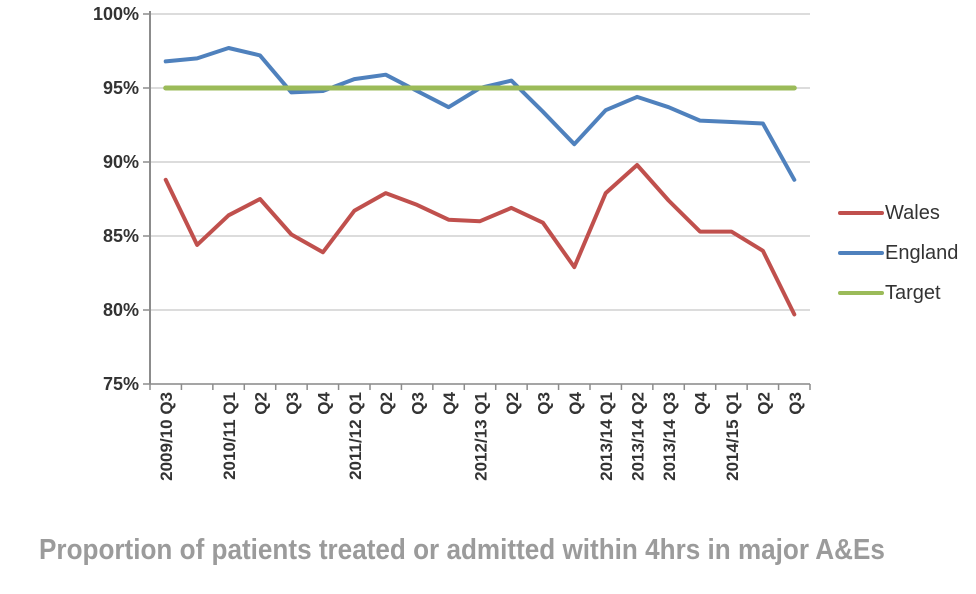 The image size is (976, 594). I want to click on legend: Wales England Target, so click(898, 253).